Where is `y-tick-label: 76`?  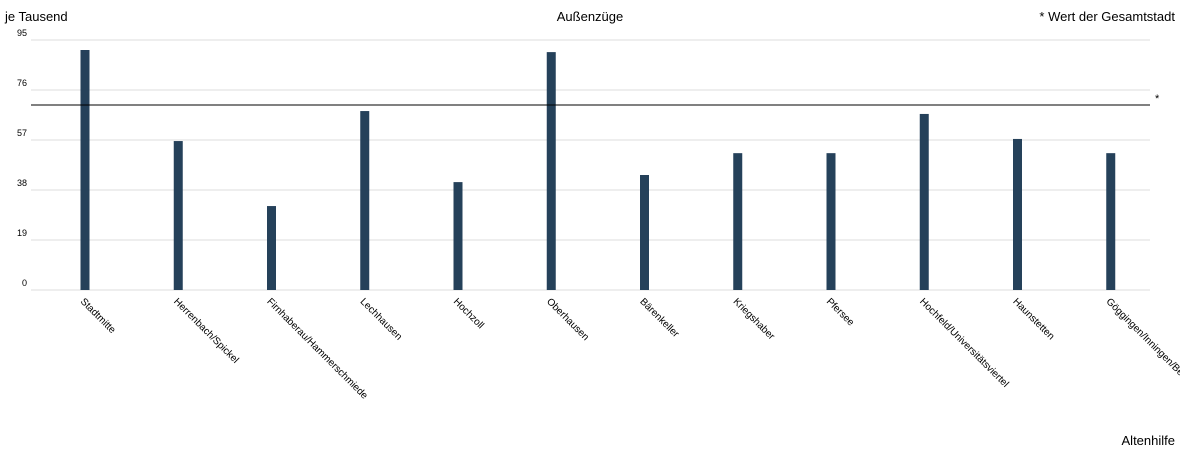 y-tick-label: 76 is located at coordinates (22, 83).